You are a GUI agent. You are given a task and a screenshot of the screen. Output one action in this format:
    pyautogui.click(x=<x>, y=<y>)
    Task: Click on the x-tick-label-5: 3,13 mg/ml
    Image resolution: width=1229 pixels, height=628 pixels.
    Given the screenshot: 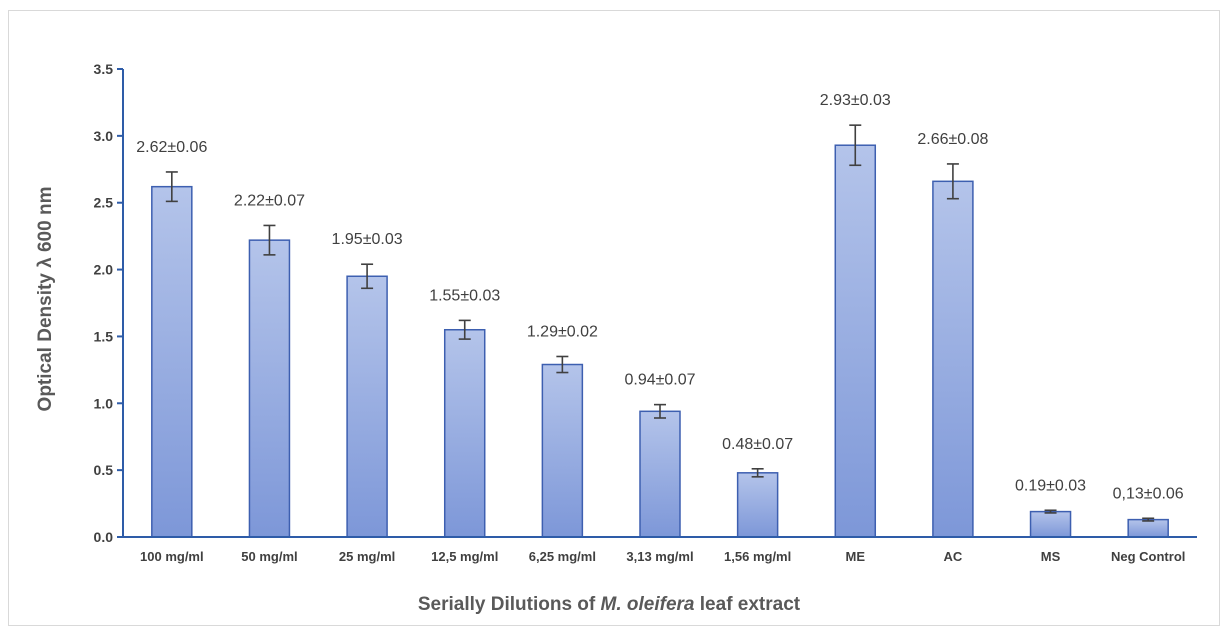 What is the action you would take?
    pyautogui.click(x=659, y=556)
    